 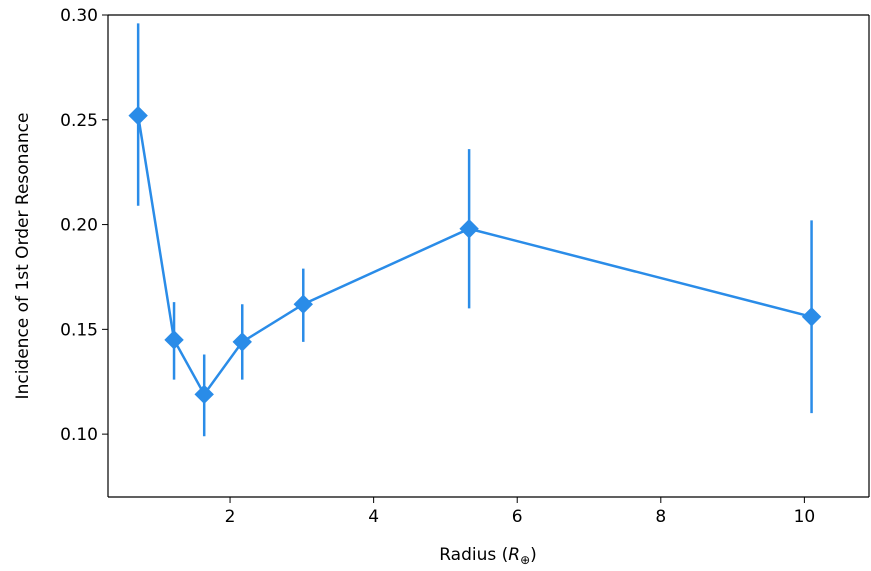 I want to click on x-tick-label: 6, so click(x=517, y=517).